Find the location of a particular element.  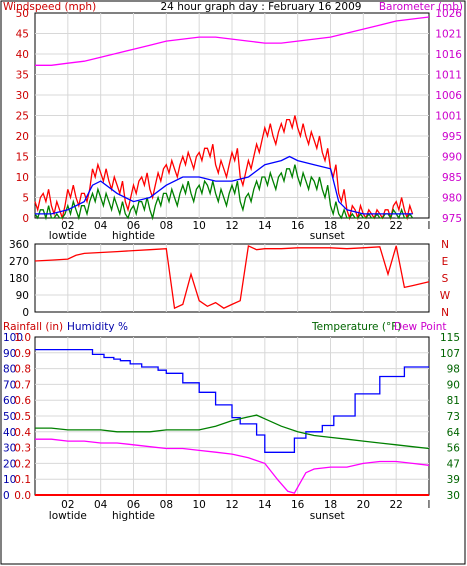

barometer-tick-label: 1021 is located at coordinates (448, 35).